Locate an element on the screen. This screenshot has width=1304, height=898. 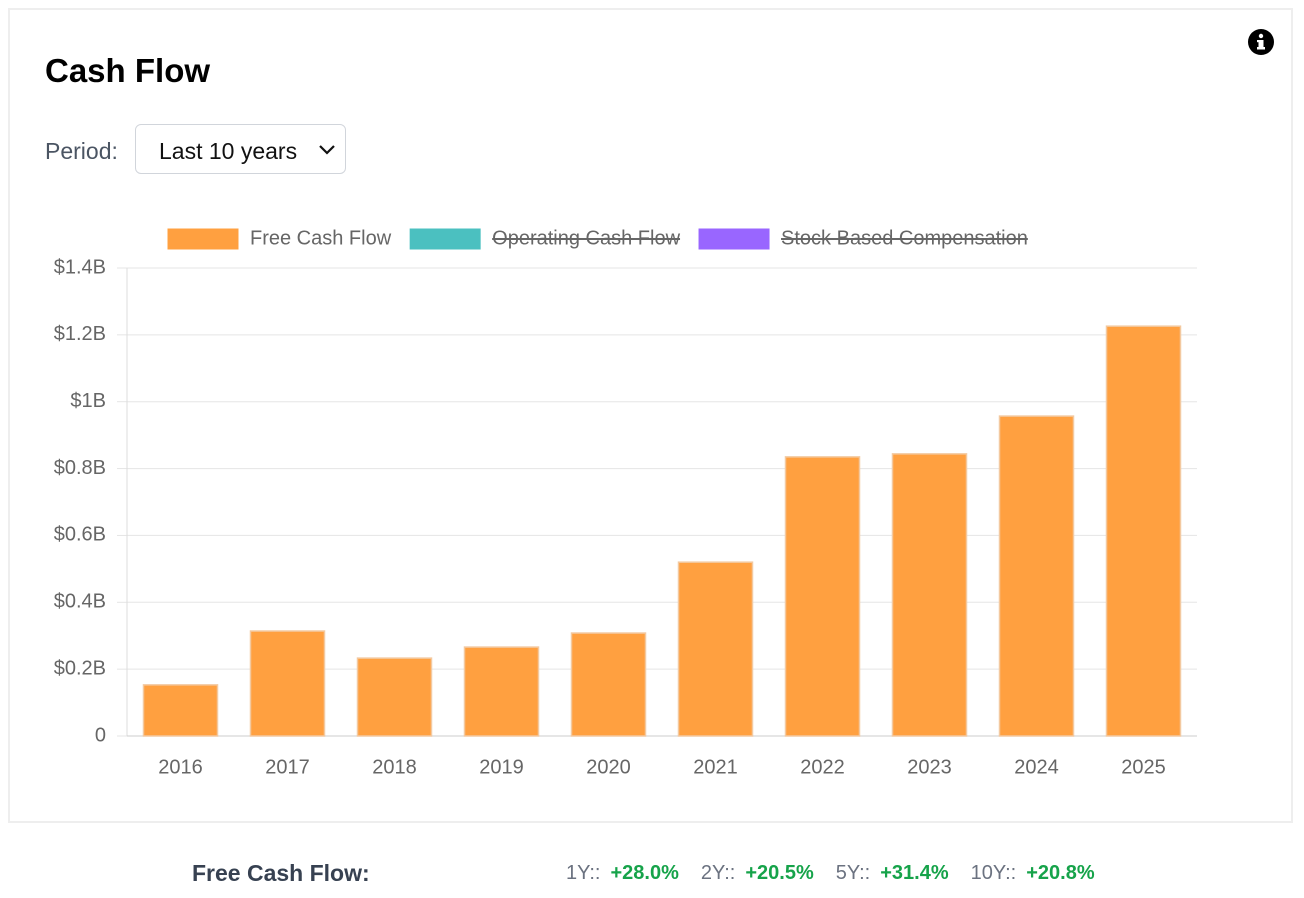
x-tick-label: 2017 is located at coordinates (287, 767).